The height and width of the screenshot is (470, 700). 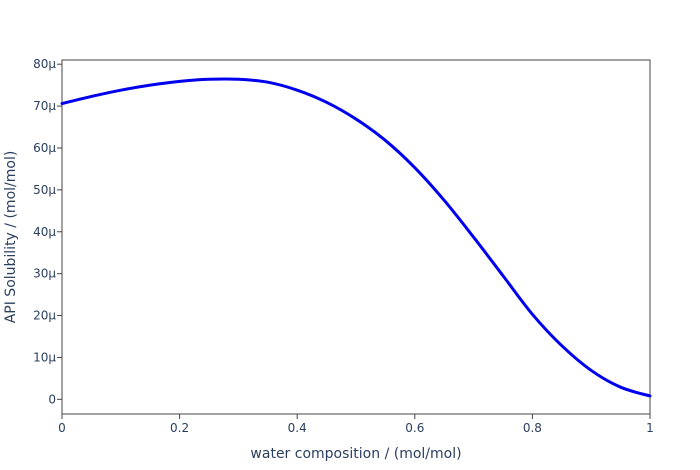 What do you see at coordinates (44, 316) in the screenshot?
I see `y-tick-label: 20μ` at bounding box center [44, 316].